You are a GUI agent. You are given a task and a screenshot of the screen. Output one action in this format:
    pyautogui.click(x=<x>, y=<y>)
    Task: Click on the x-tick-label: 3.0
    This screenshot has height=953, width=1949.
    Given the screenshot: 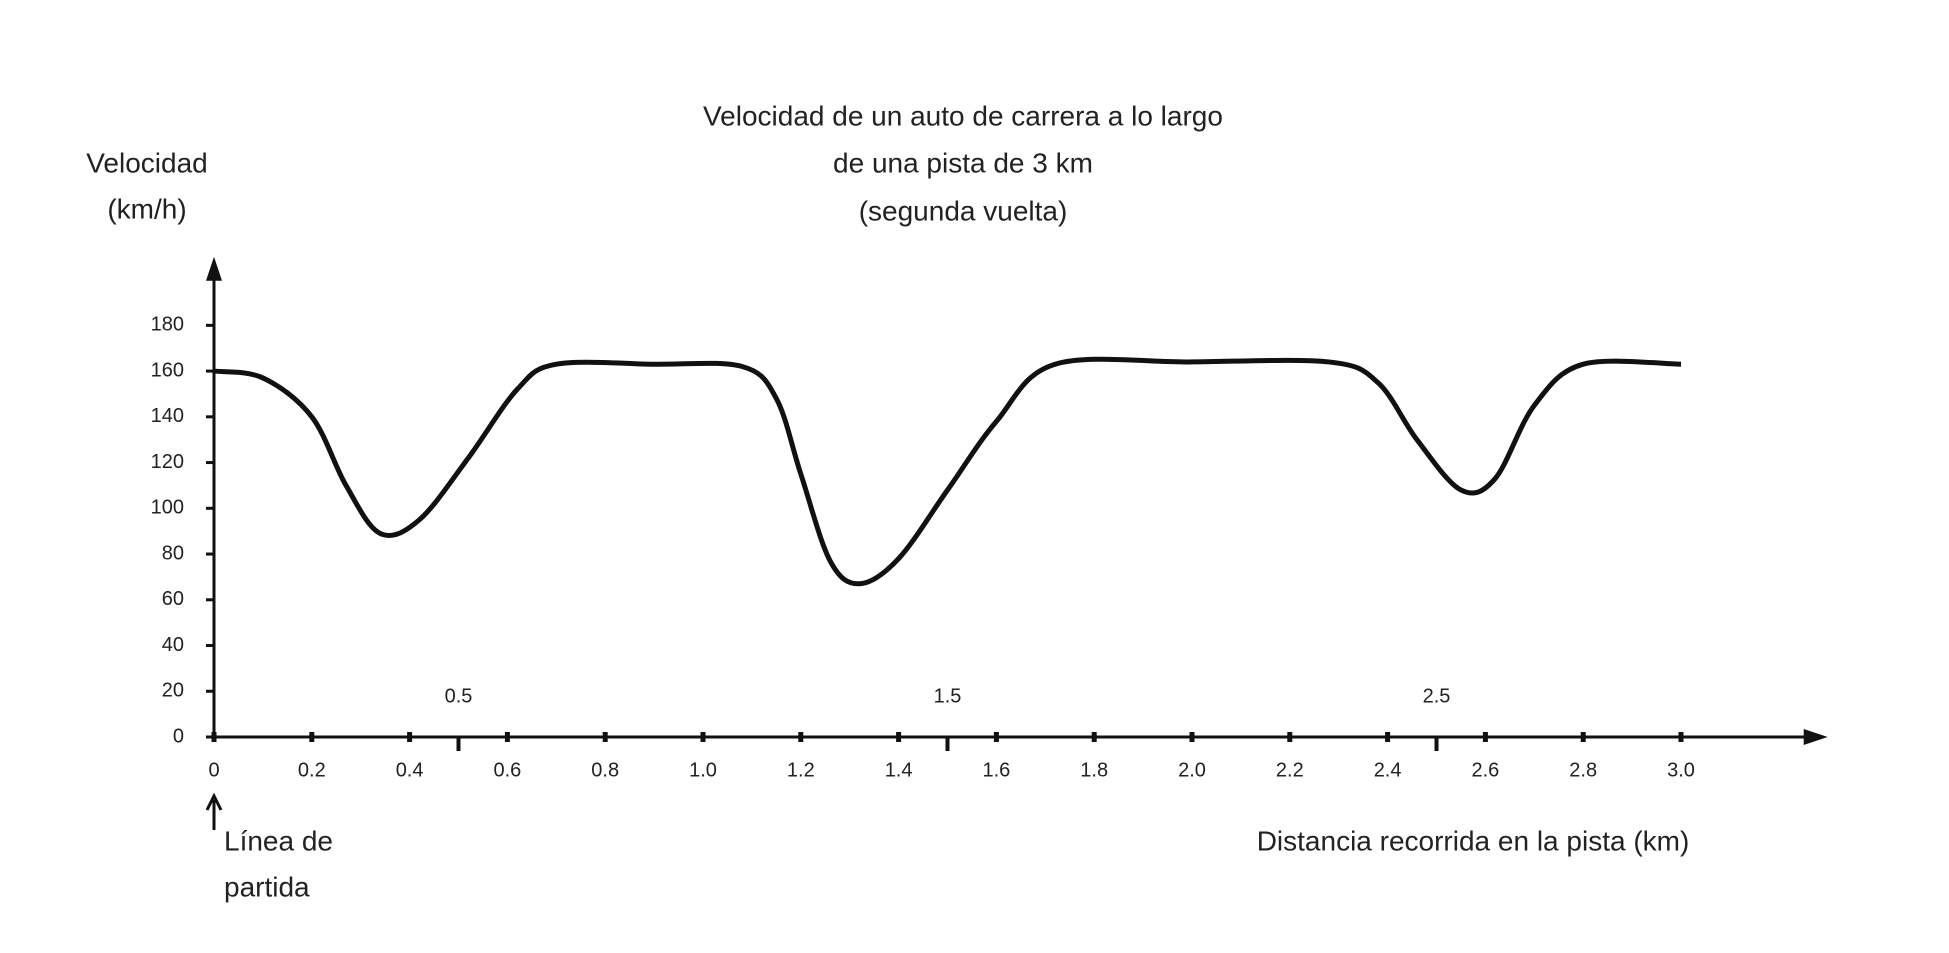 What is the action you would take?
    pyautogui.click(x=1681, y=770)
    